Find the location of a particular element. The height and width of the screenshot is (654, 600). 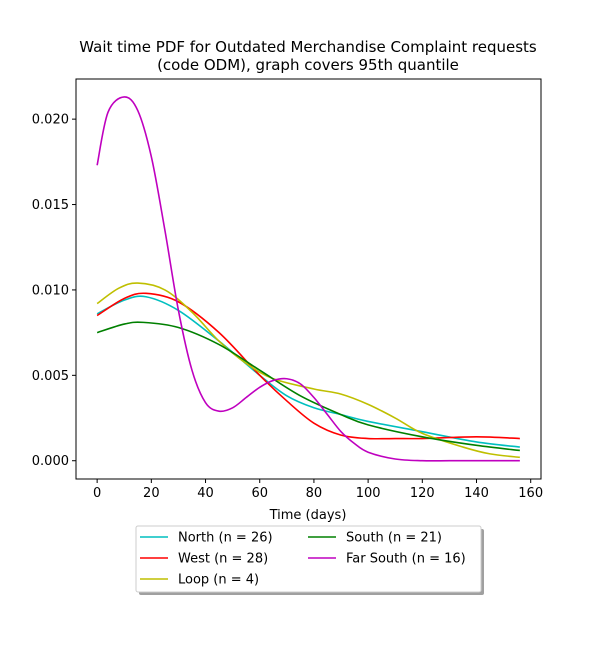

y-tick-label: 0.000 is located at coordinates (50, 461).